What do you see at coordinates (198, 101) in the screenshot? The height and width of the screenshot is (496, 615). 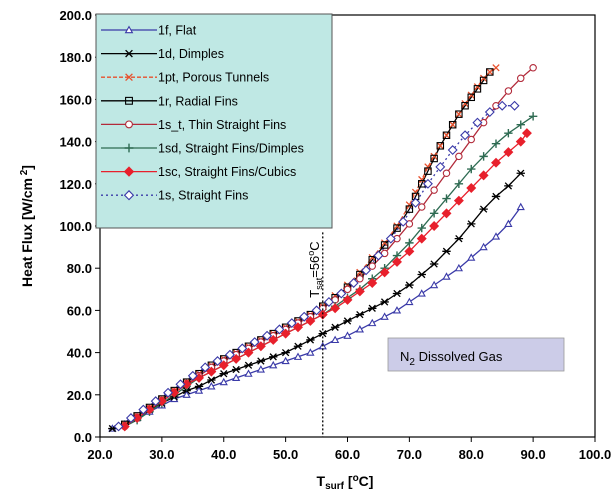 I see `legend-label: 1r, Radial Fins` at bounding box center [198, 101].